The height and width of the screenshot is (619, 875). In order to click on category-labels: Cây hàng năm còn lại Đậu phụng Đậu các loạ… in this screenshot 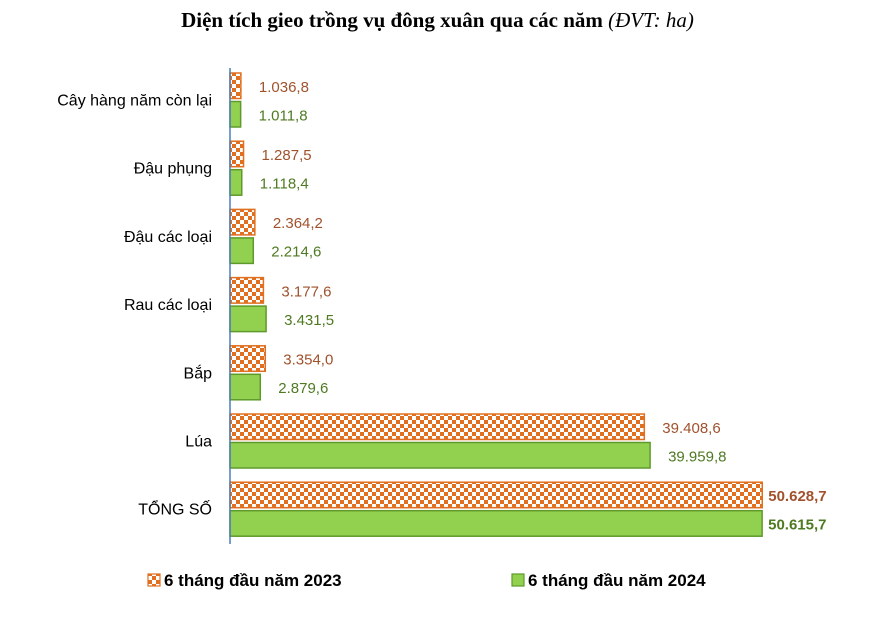, I will do `click(134, 306)`.